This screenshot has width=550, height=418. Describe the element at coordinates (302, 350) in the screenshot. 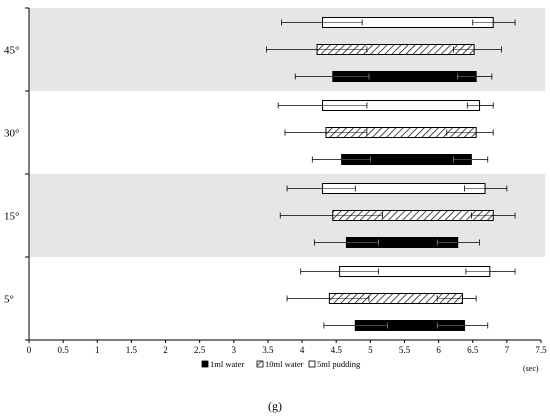

I see `x-tick-label-8: 4` at that location.